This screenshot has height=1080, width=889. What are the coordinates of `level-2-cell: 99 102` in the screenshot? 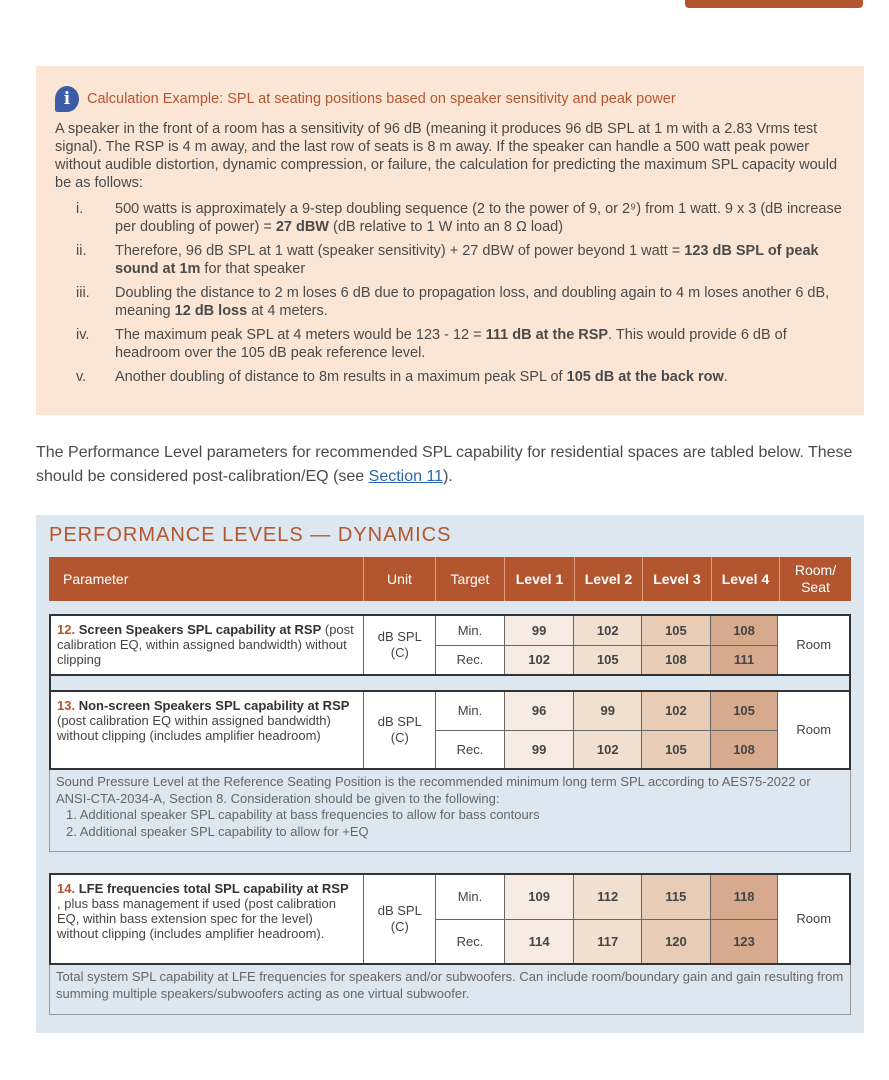 It's located at (608, 730).